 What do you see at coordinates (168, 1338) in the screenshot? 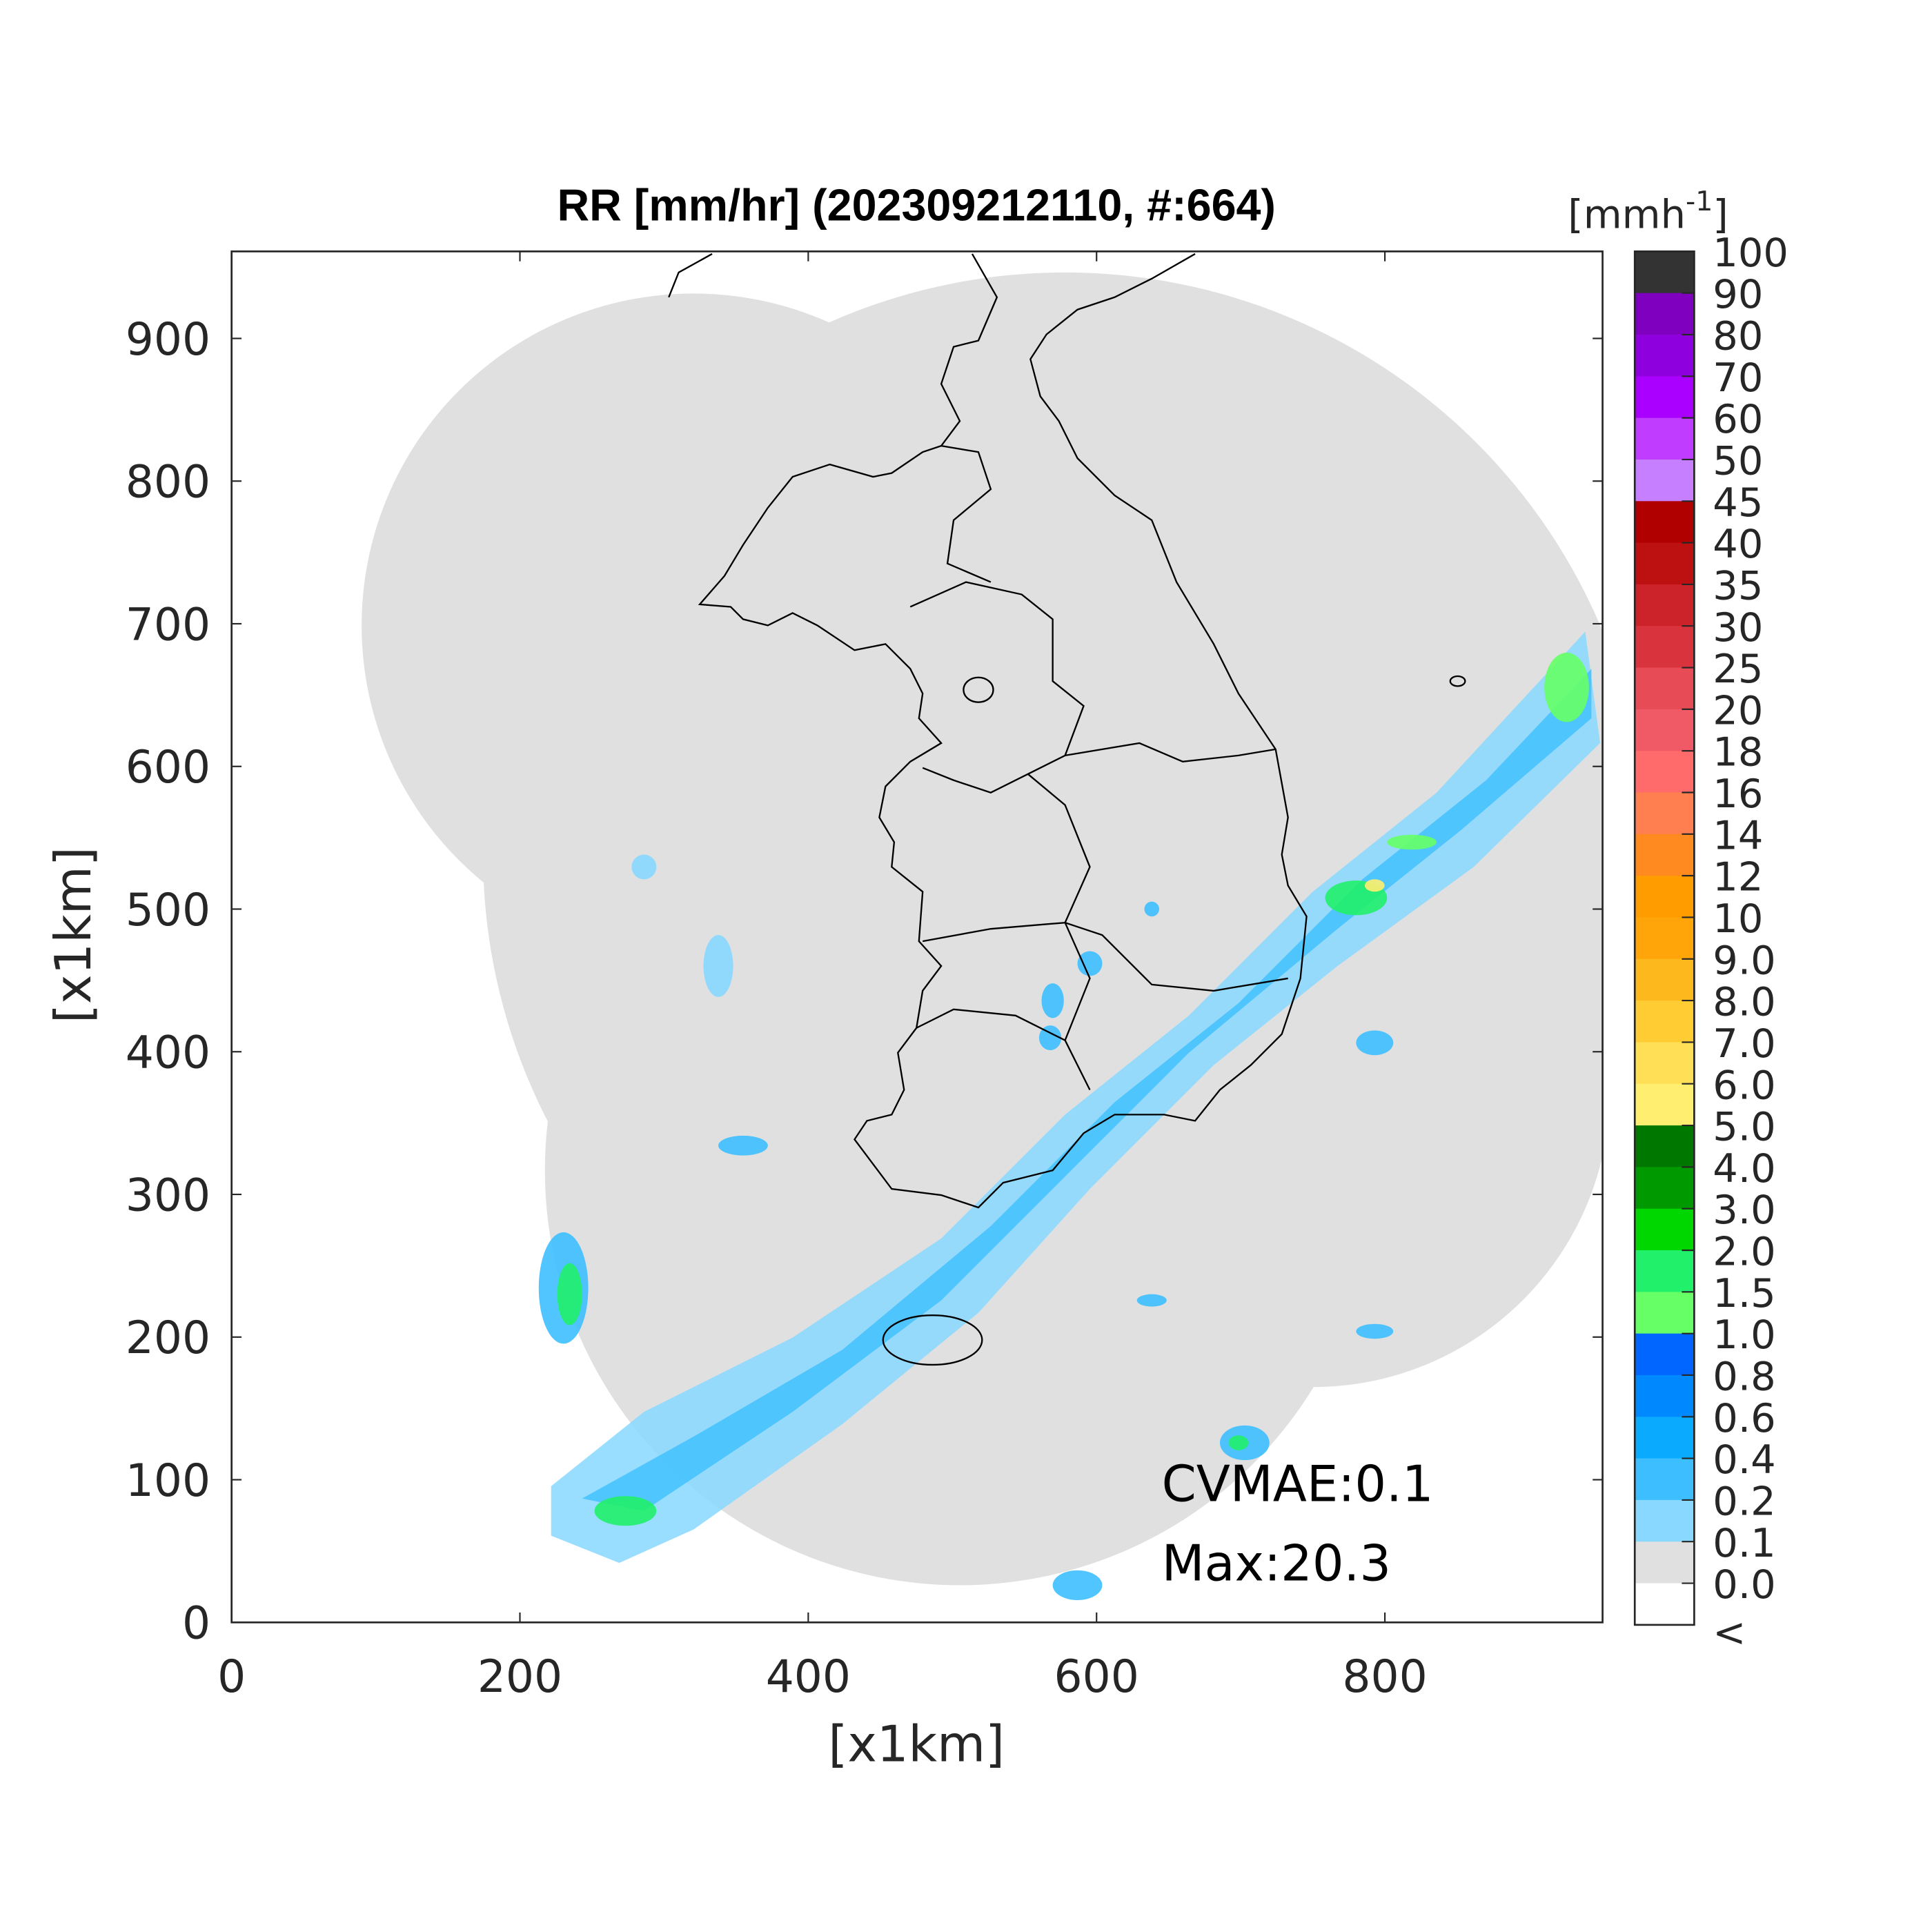
I see `y-tick-label: 200` at bounding box center [168, 1338].